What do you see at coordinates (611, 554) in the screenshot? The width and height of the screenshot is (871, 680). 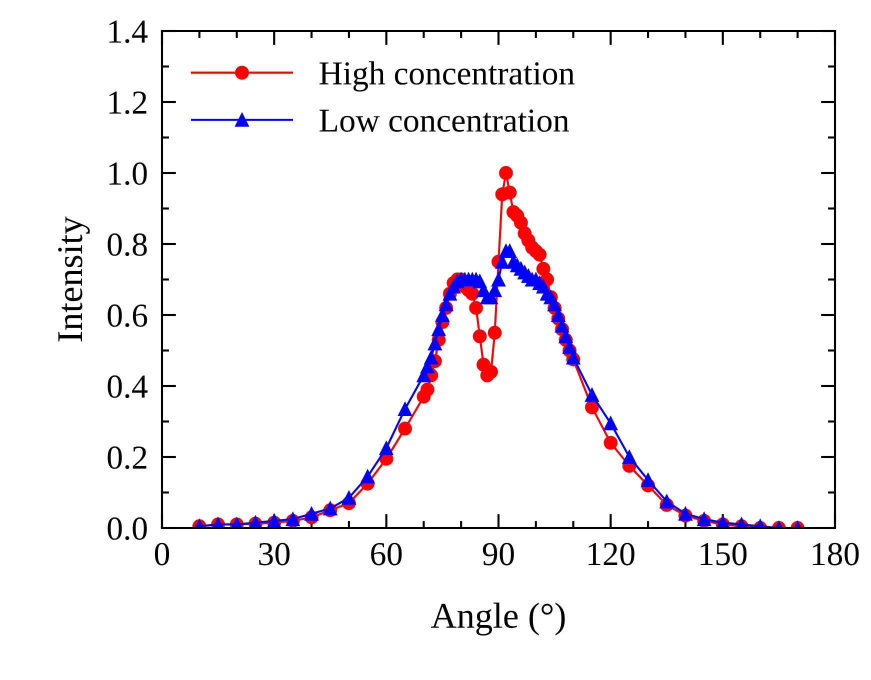 I see `x-tick-label: 120` at bounding box center [611, 554].